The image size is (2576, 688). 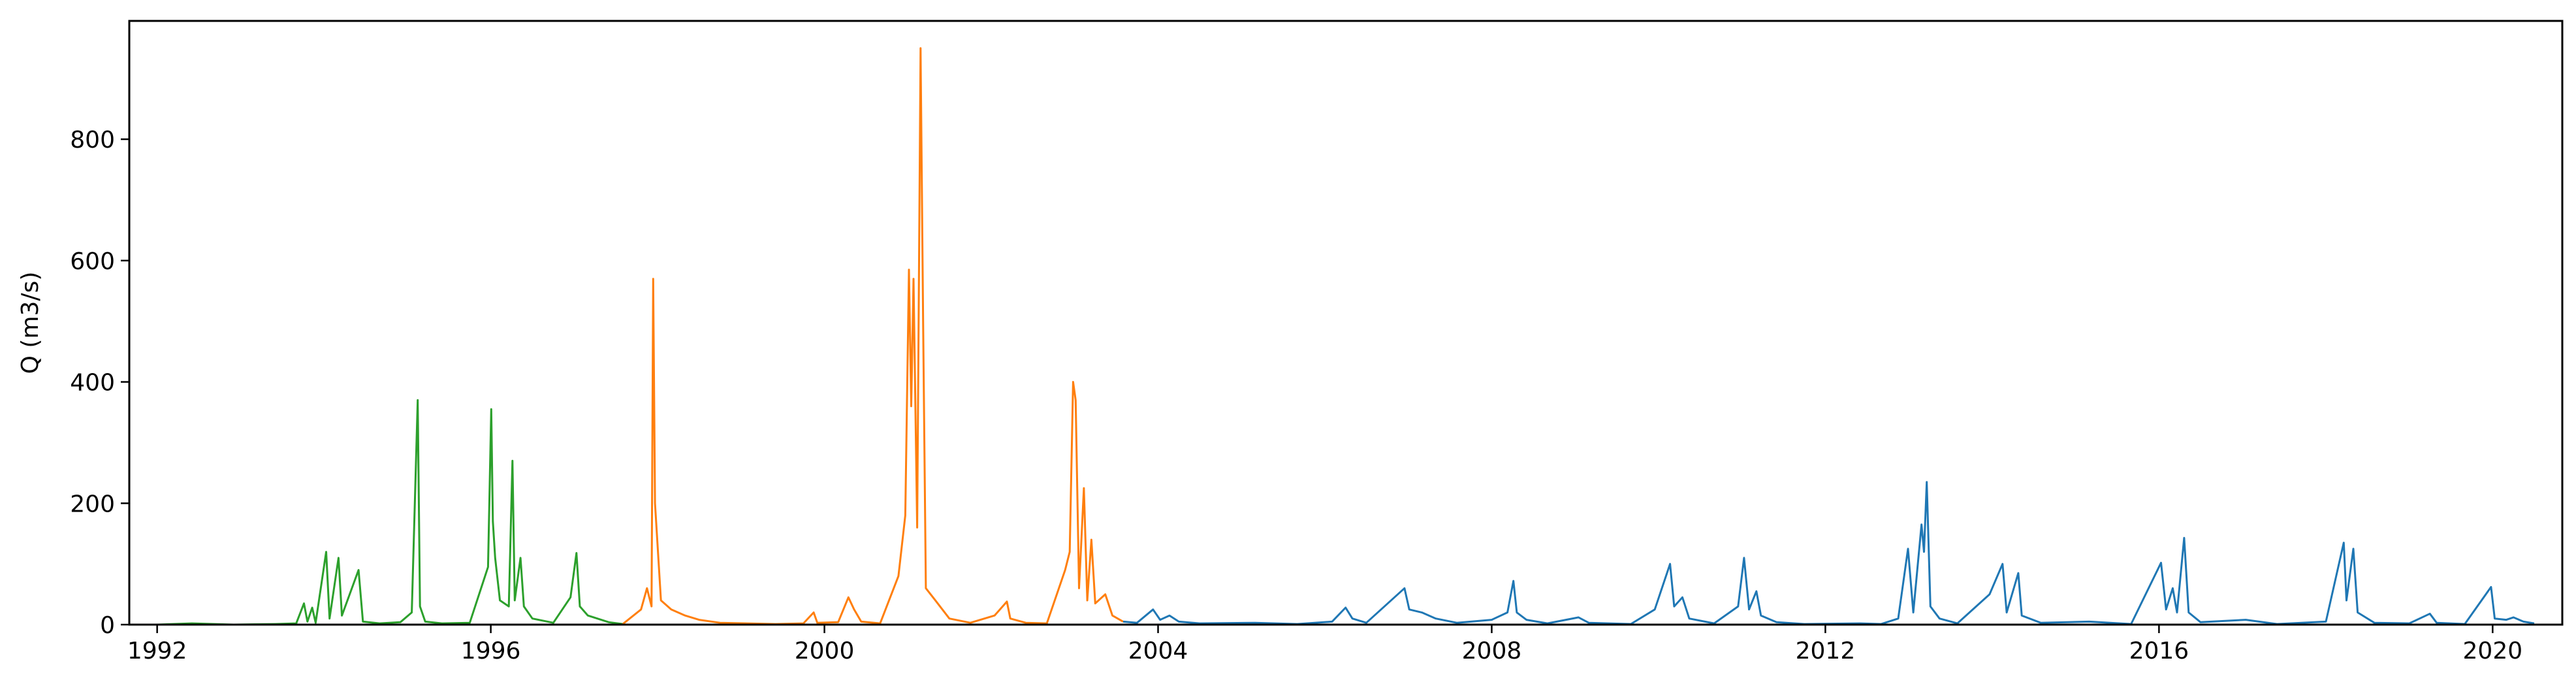 I want to click on y-axis-label: Q (m3/s), so click(x=31, y=323).